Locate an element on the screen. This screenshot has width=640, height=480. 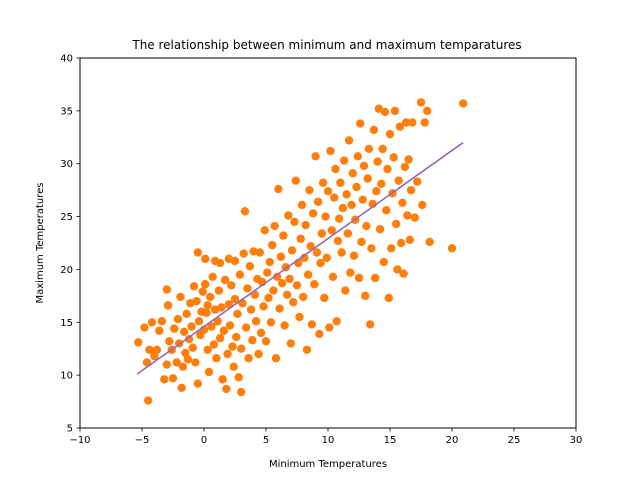
y-axis-label: Maximum Temperatures is located at coordinates (40, 242).